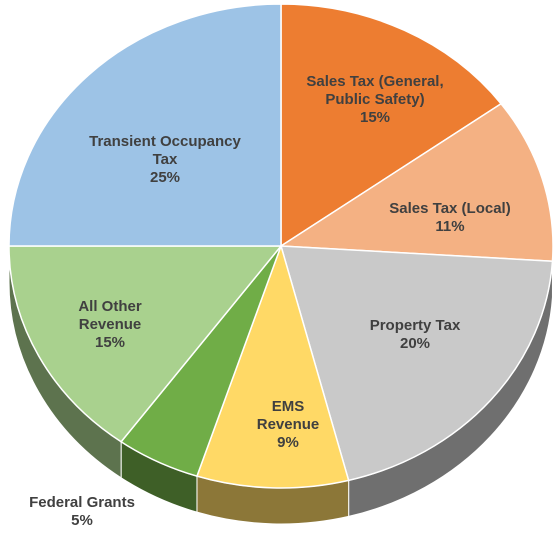 The height and width of the screenshot is (535, 554). I want to click on value-label: 5%, so click(82, 520).